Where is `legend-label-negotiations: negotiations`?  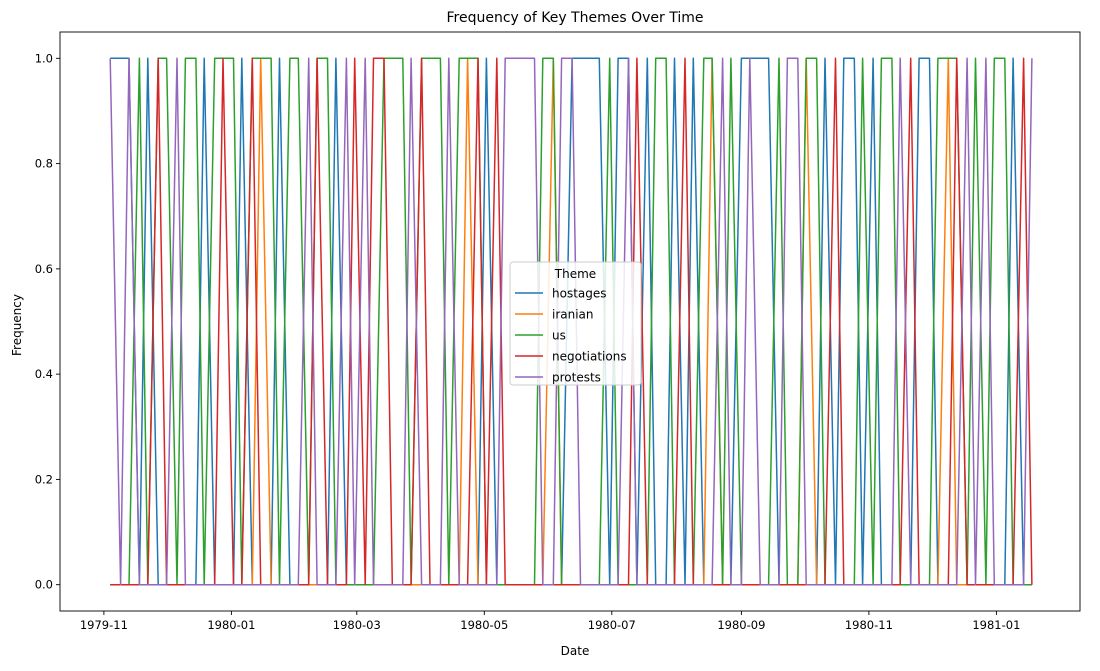
legend-label-negotiations: negotiations is located at coordinates (589, 357).